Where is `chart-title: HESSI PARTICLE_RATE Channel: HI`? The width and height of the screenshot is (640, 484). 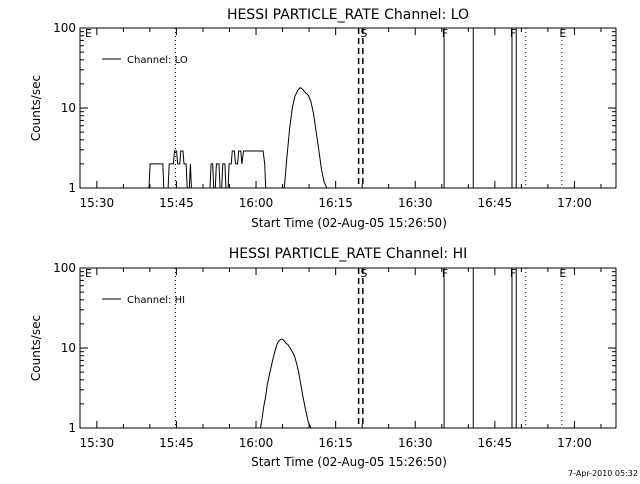
chart-title: HESSI PARTICLE_RATE Channel: HI is located at coordinates (348, 254).